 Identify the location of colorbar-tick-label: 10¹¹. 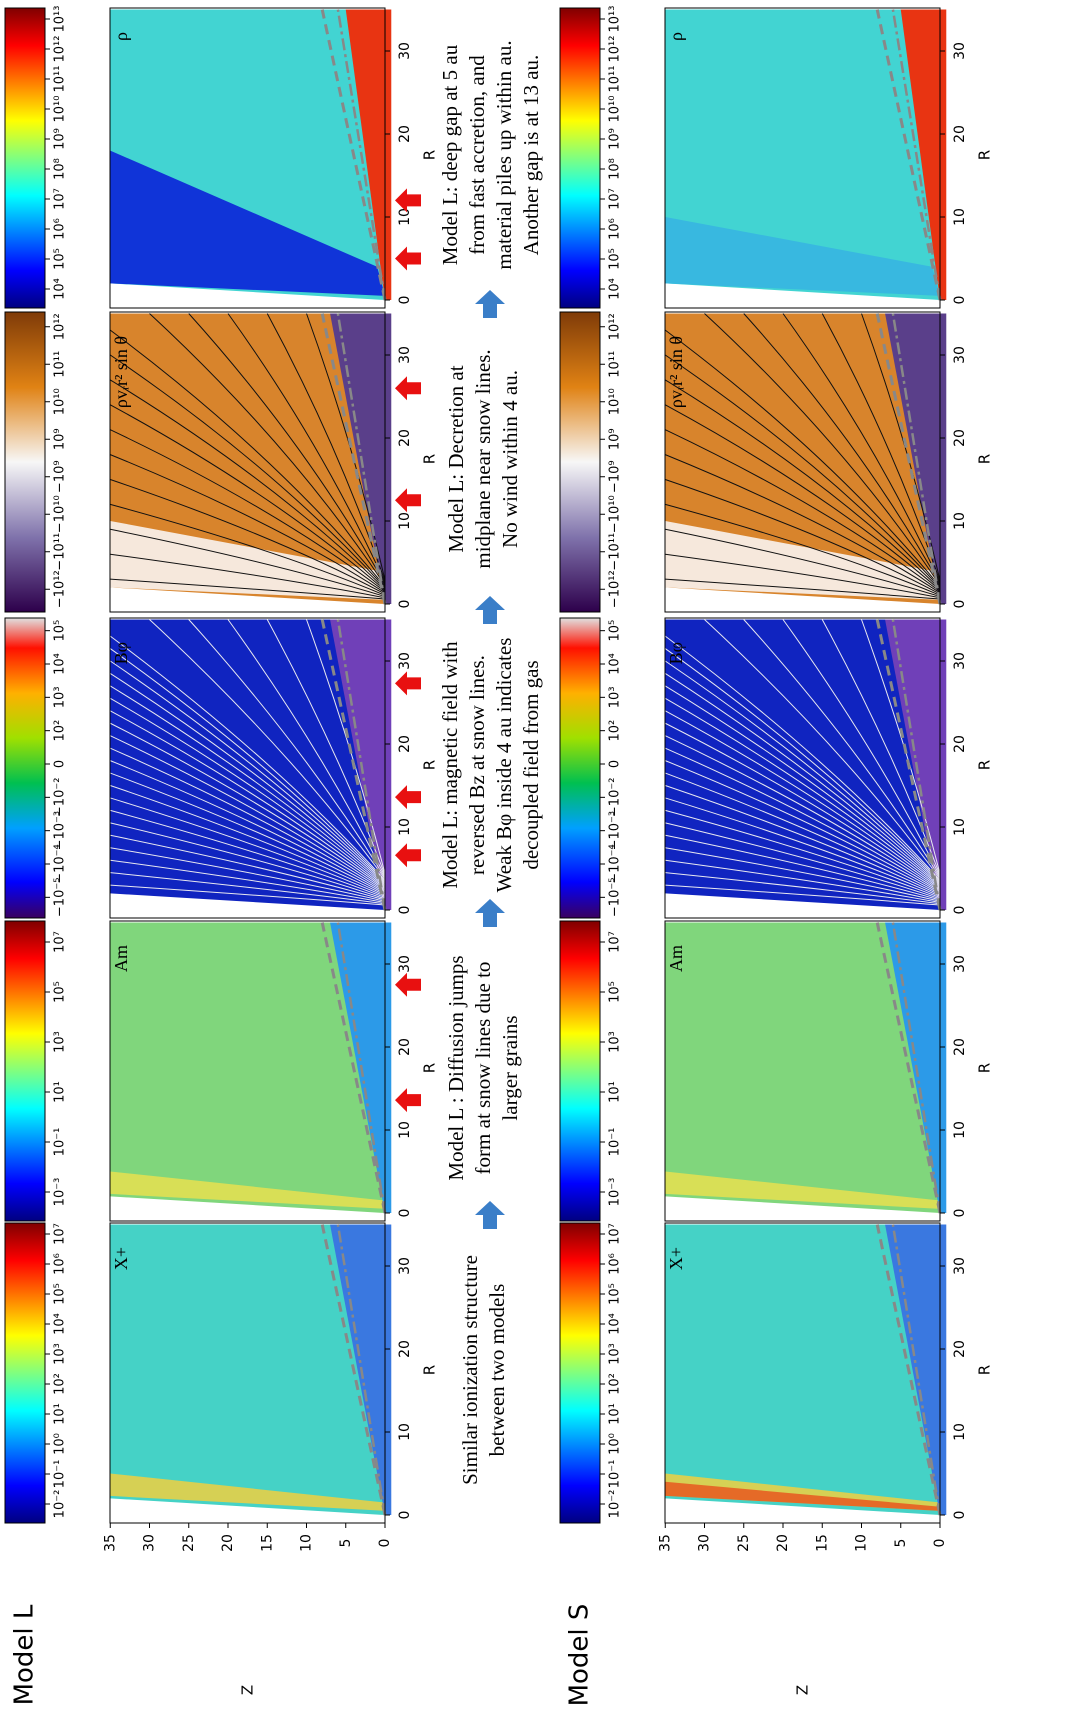
(60, 79).